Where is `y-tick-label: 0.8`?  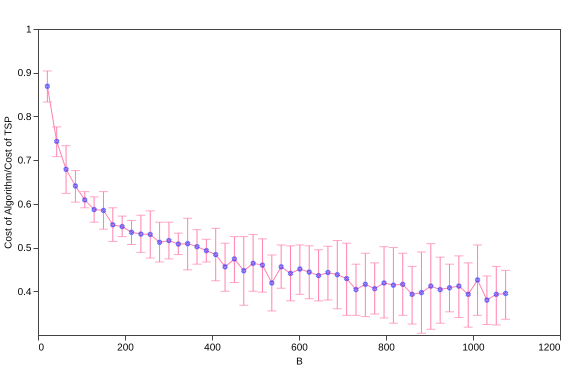 y-tick-label: 0.8 is located at coordinates (25, 117).